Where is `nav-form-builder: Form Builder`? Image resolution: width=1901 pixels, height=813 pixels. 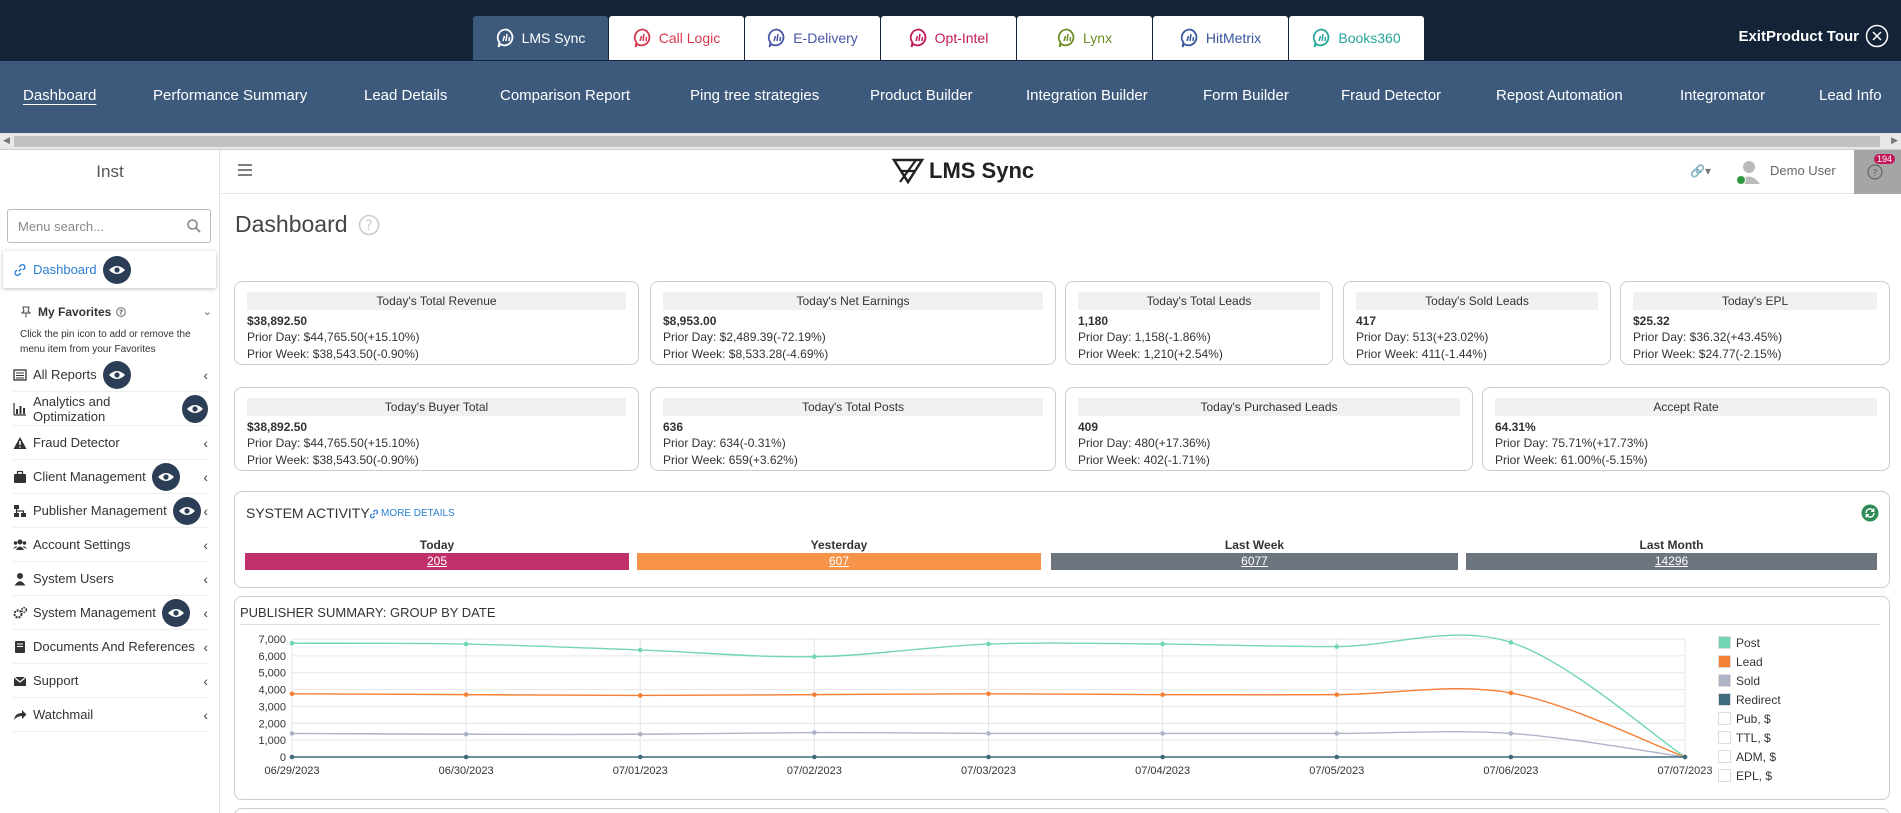
nav-form-builder: Form Builder is located at coordinates (1246, 95).